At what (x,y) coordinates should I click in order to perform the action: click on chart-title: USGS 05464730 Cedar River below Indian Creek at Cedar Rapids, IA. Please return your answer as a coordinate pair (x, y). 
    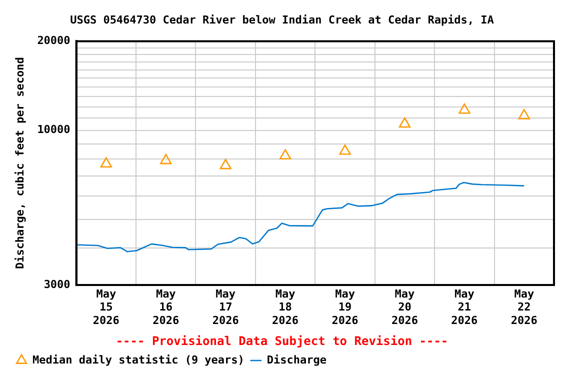
    Looking at the image, I should click on (282, 19).